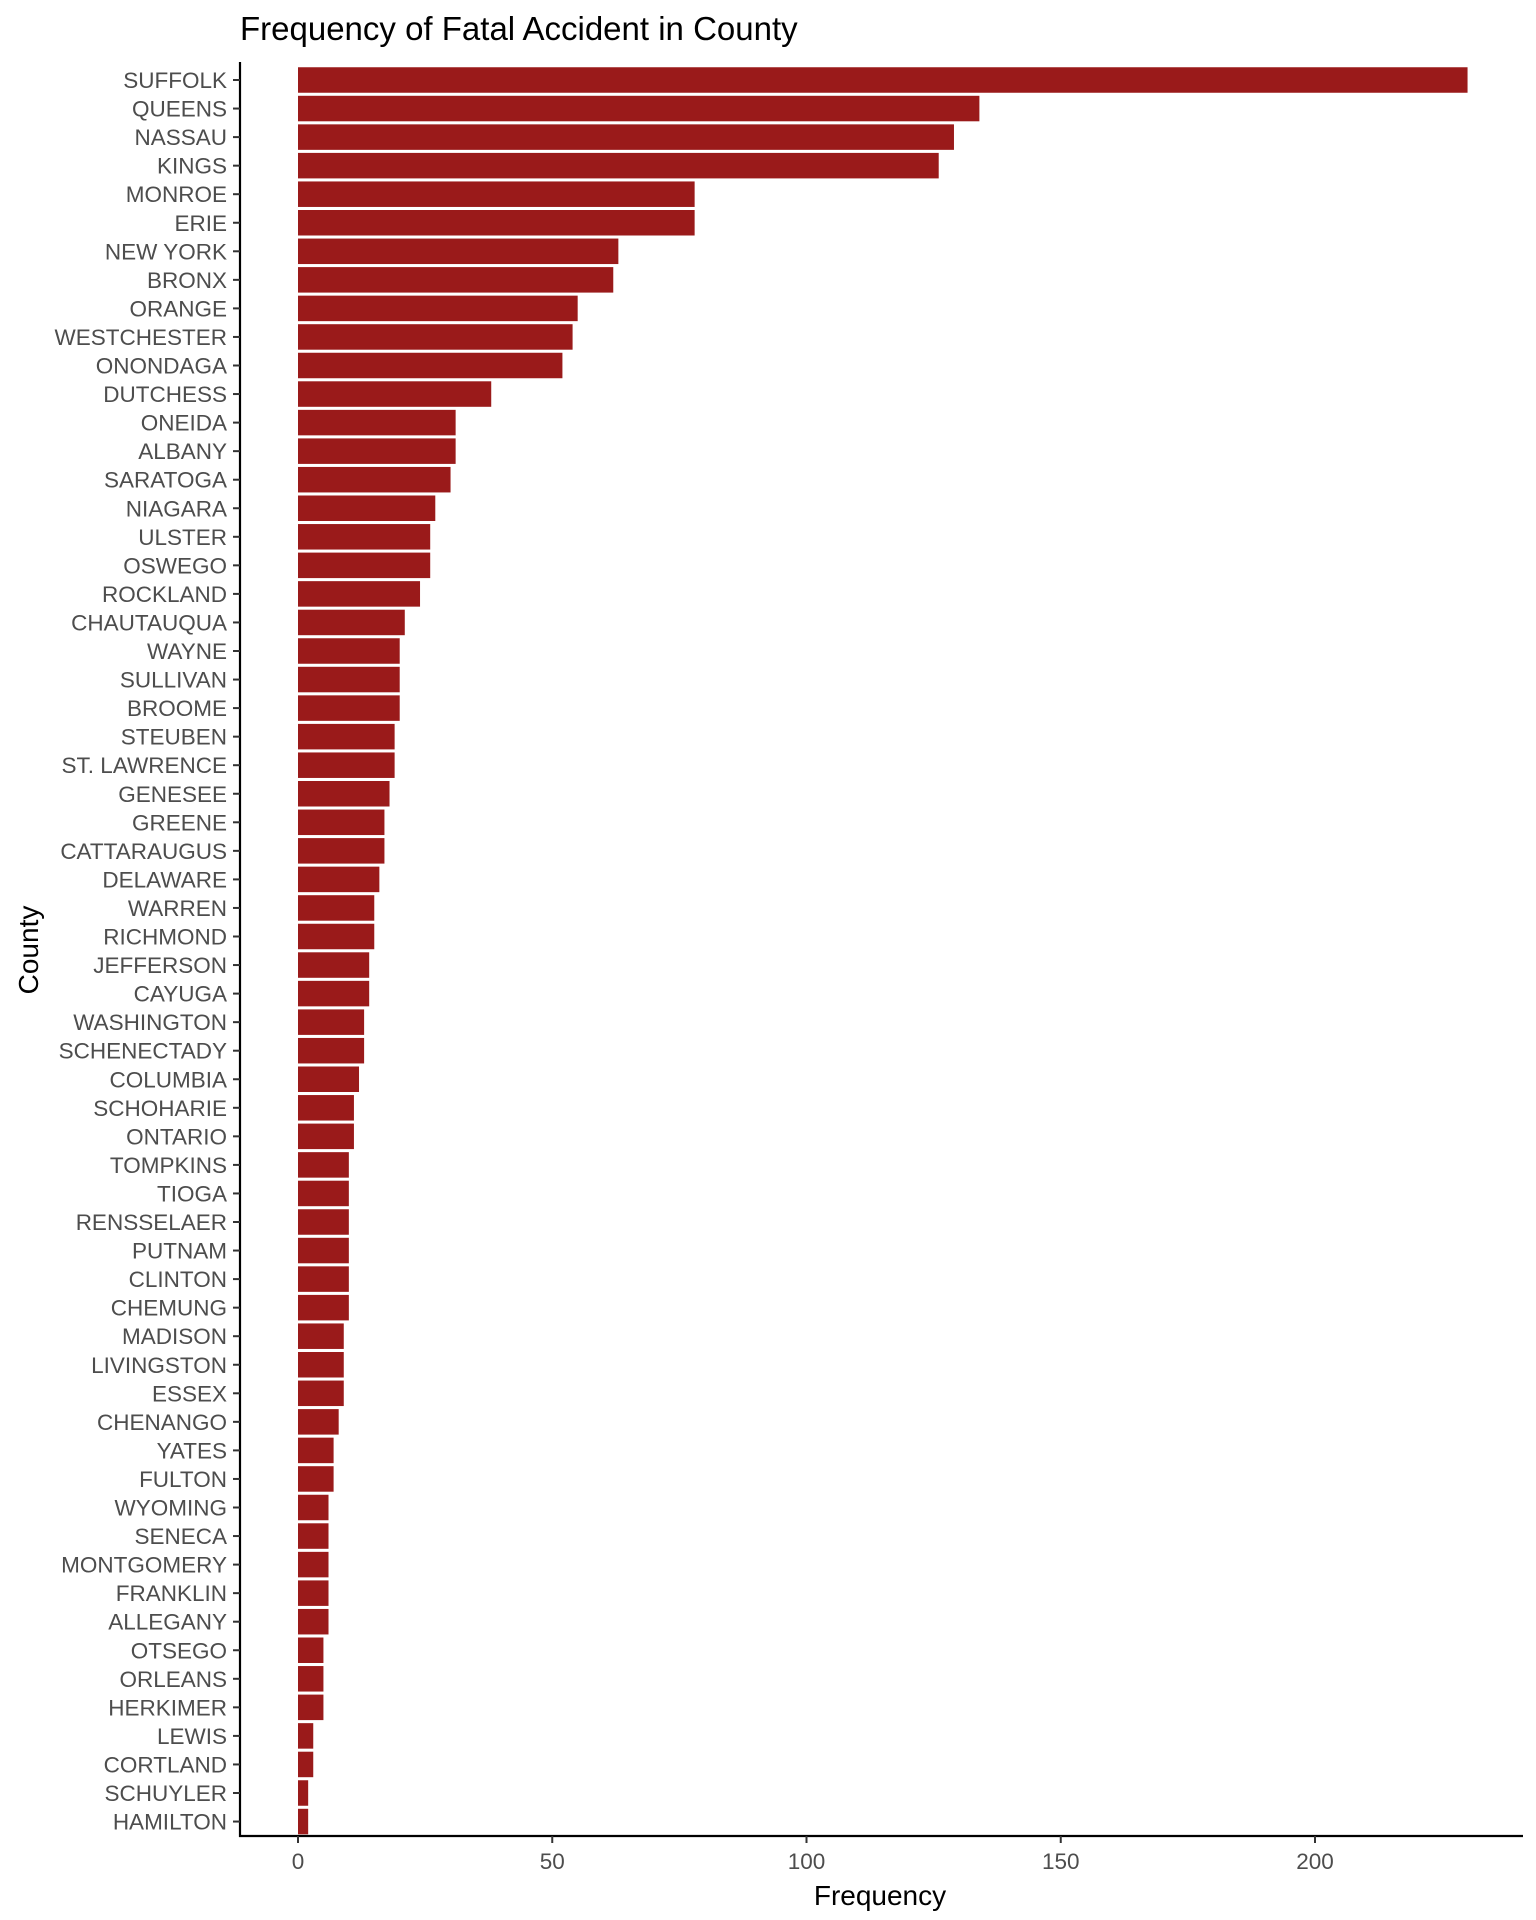 The image size is (1536, 1920). I want to click on bar-monroe, so click(496, 194).